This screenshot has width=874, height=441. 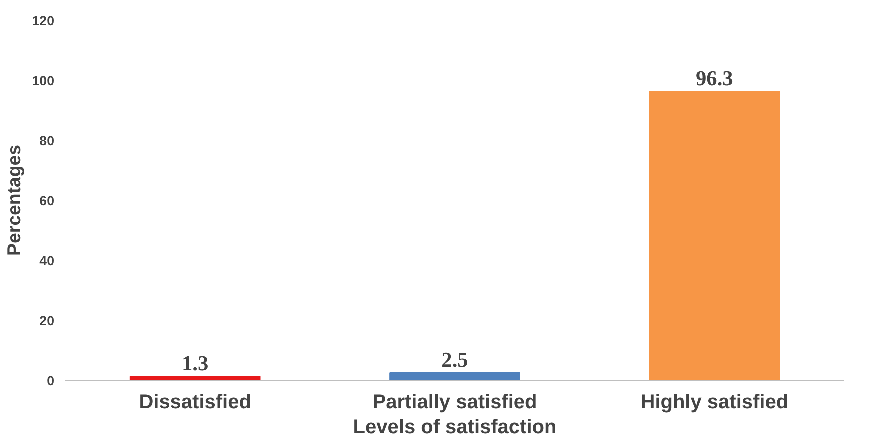 I want to click on y-tick-label: 100, so click(x=43, y=81).